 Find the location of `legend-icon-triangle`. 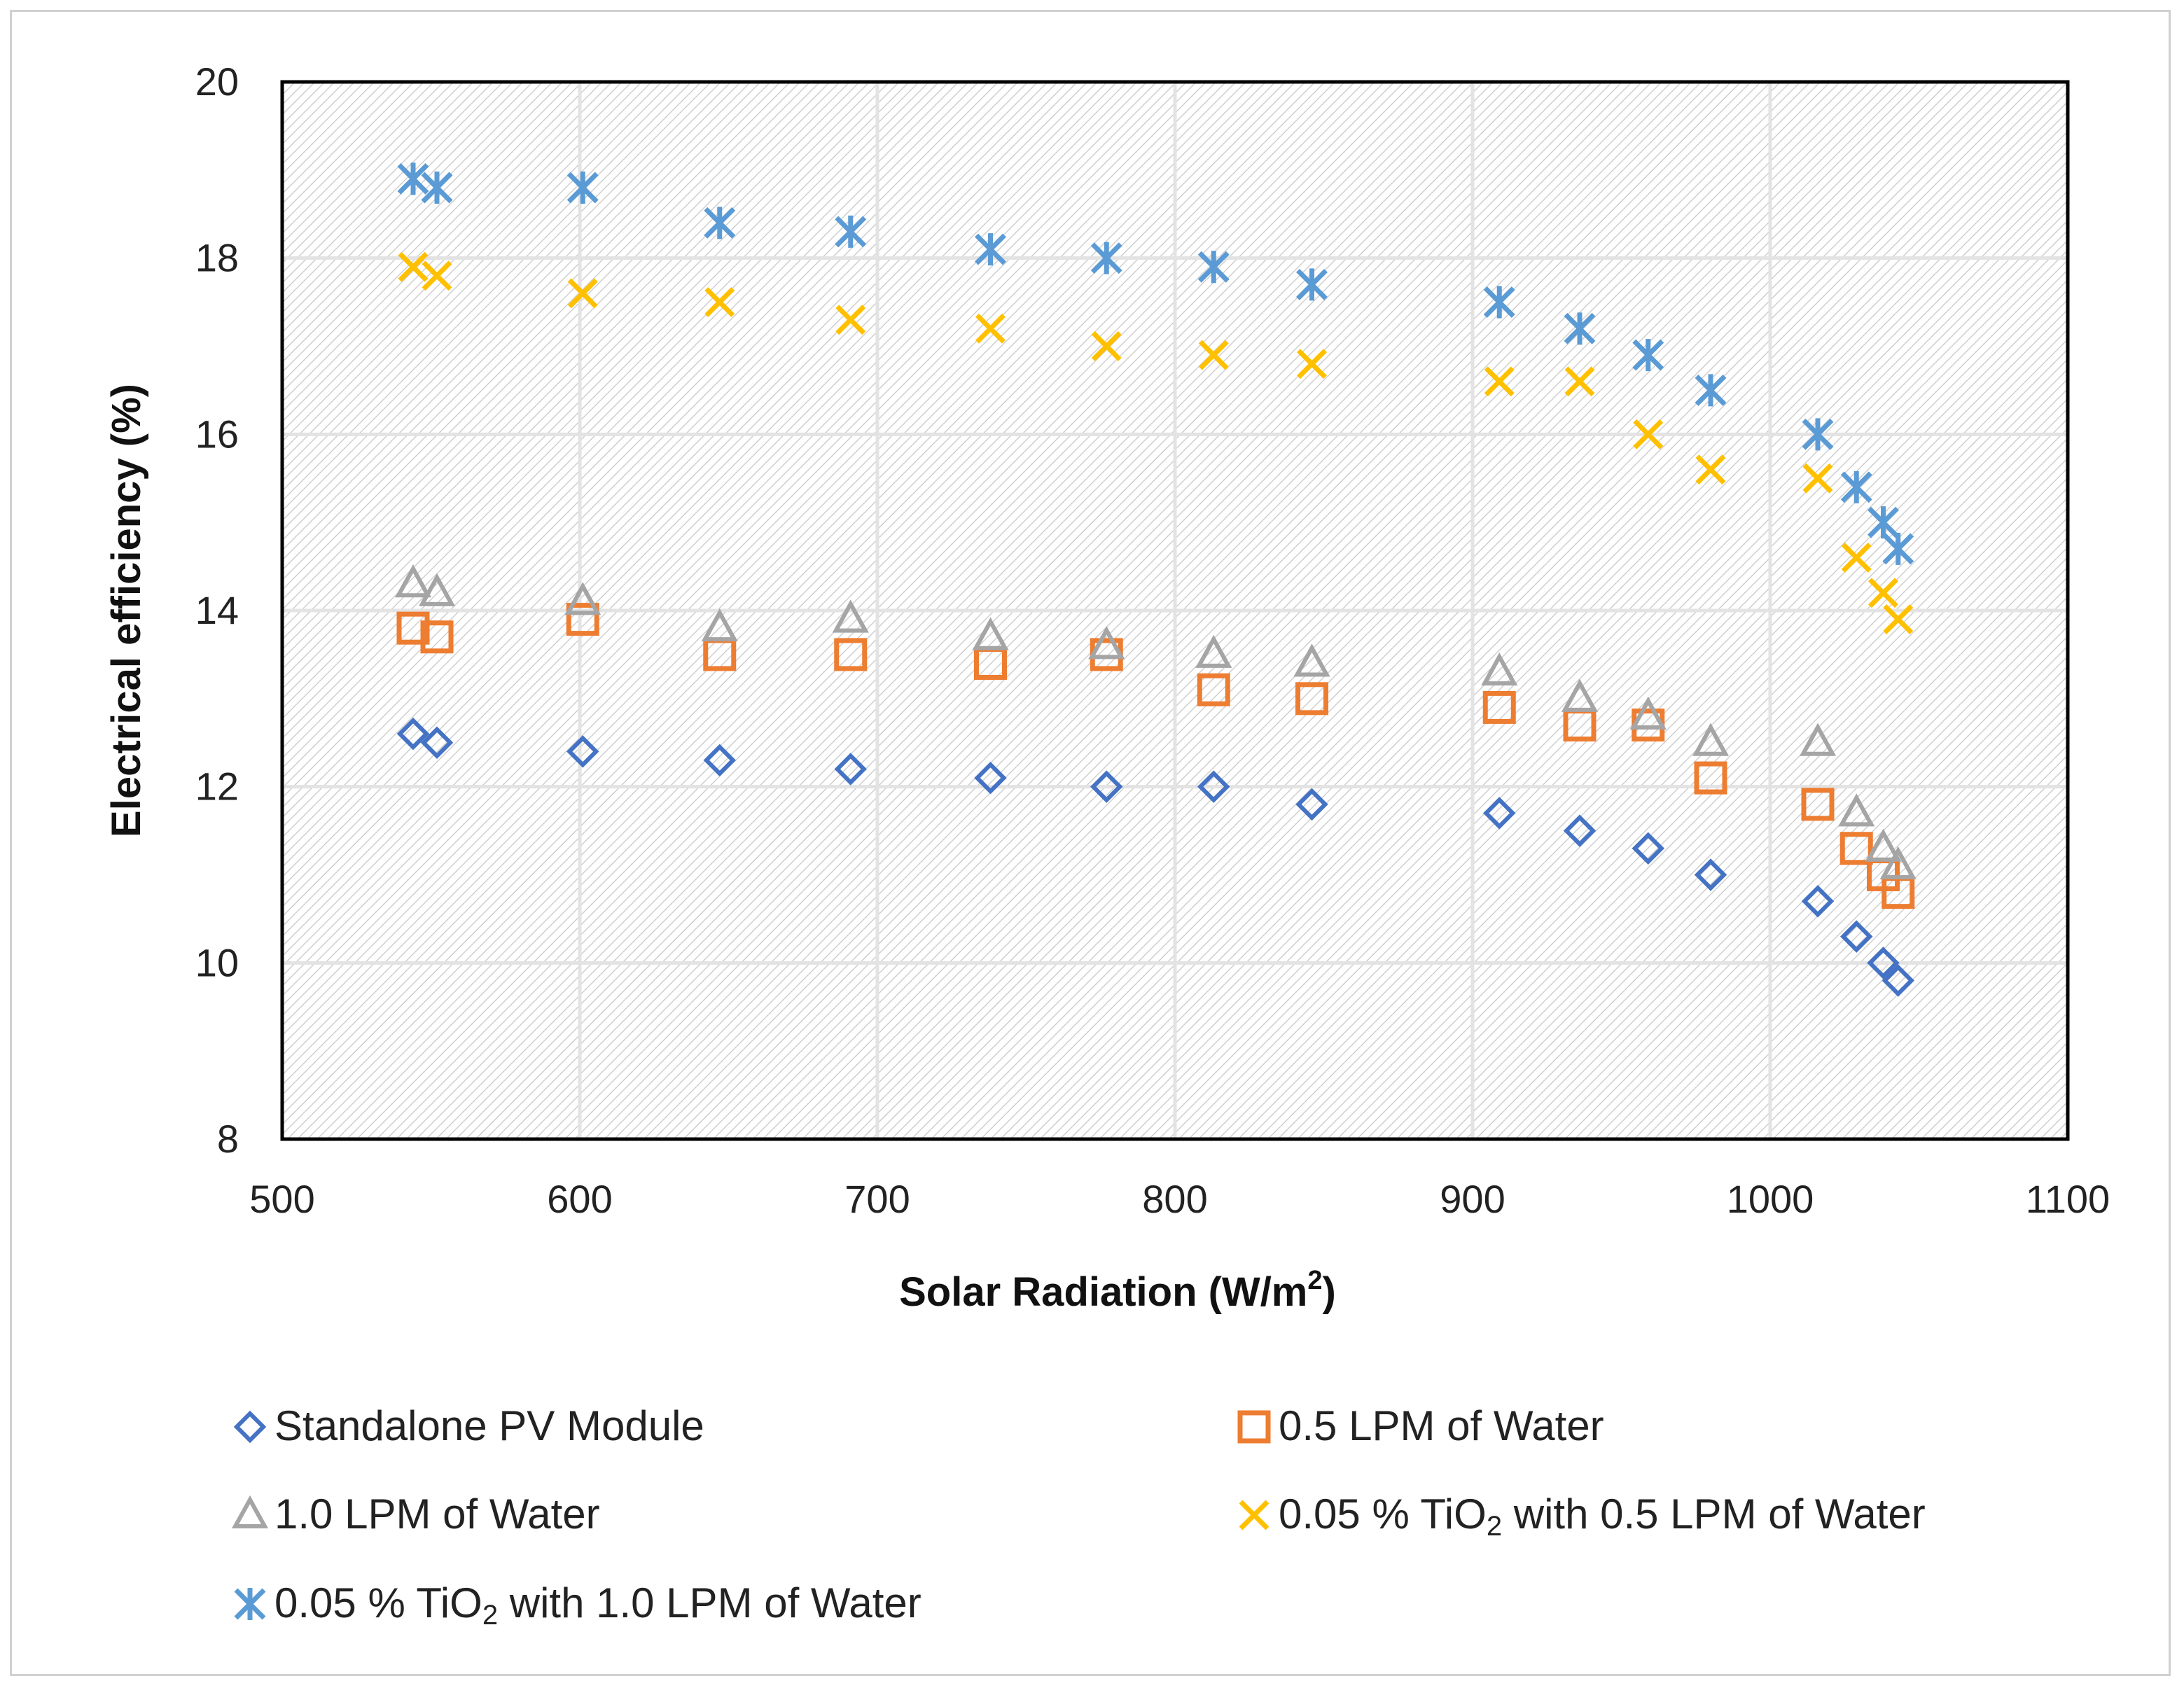

legend-icon-triangle is located at coordinates (250, 1512).